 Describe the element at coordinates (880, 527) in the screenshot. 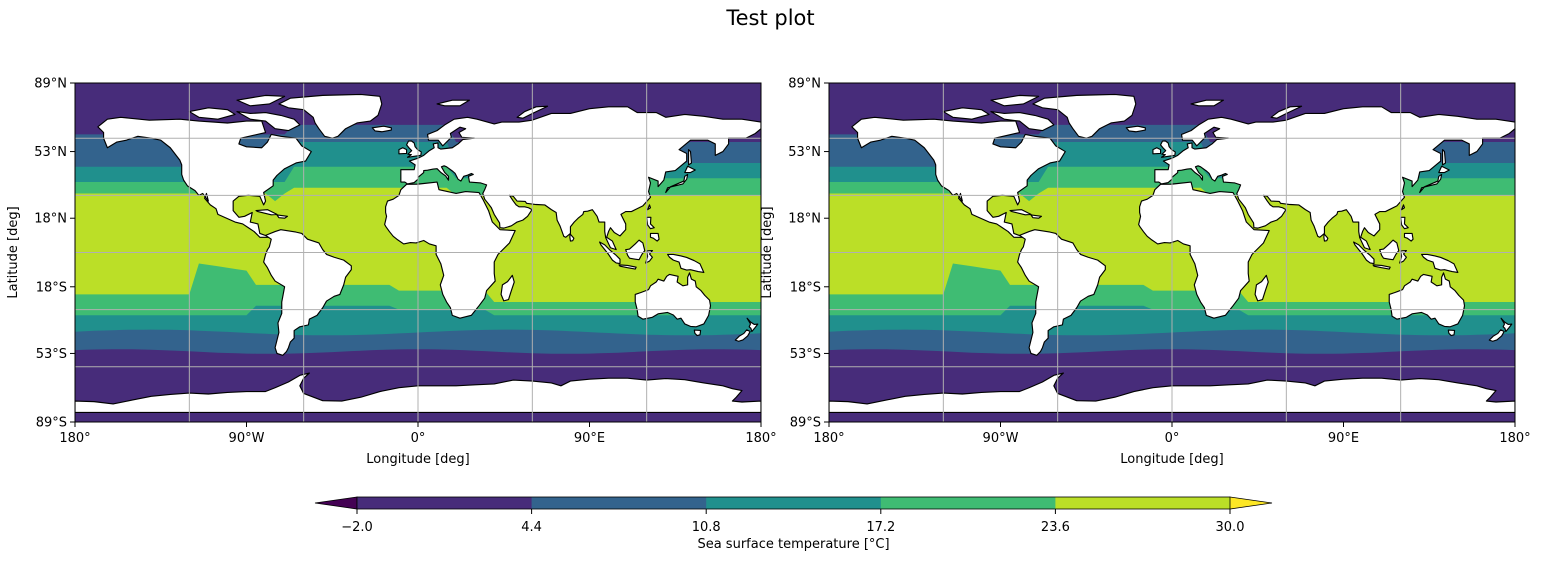

I see `colorbar-tick-label: 17.2` at that location.